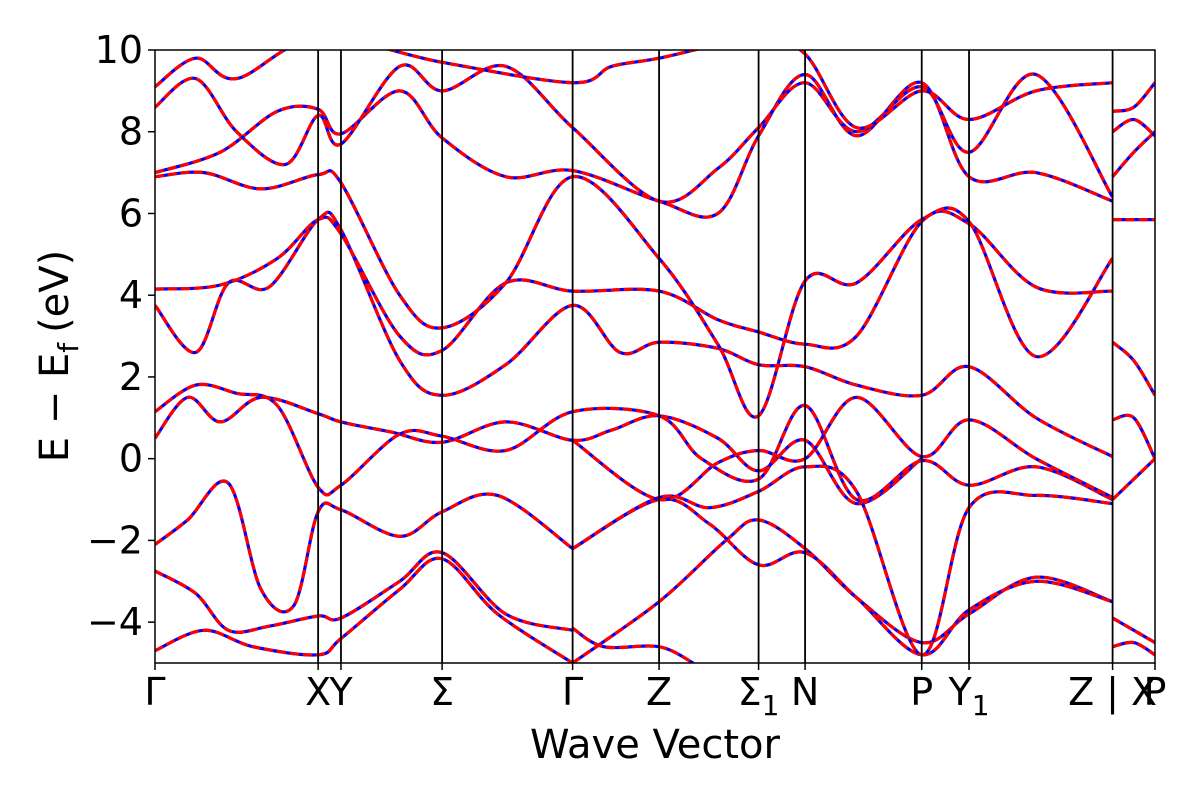 The image size is (1200, 800). Describe the element at coordinates (154, 692) in the screenshot. I see `x-tick-label-0: Γ` at that location.